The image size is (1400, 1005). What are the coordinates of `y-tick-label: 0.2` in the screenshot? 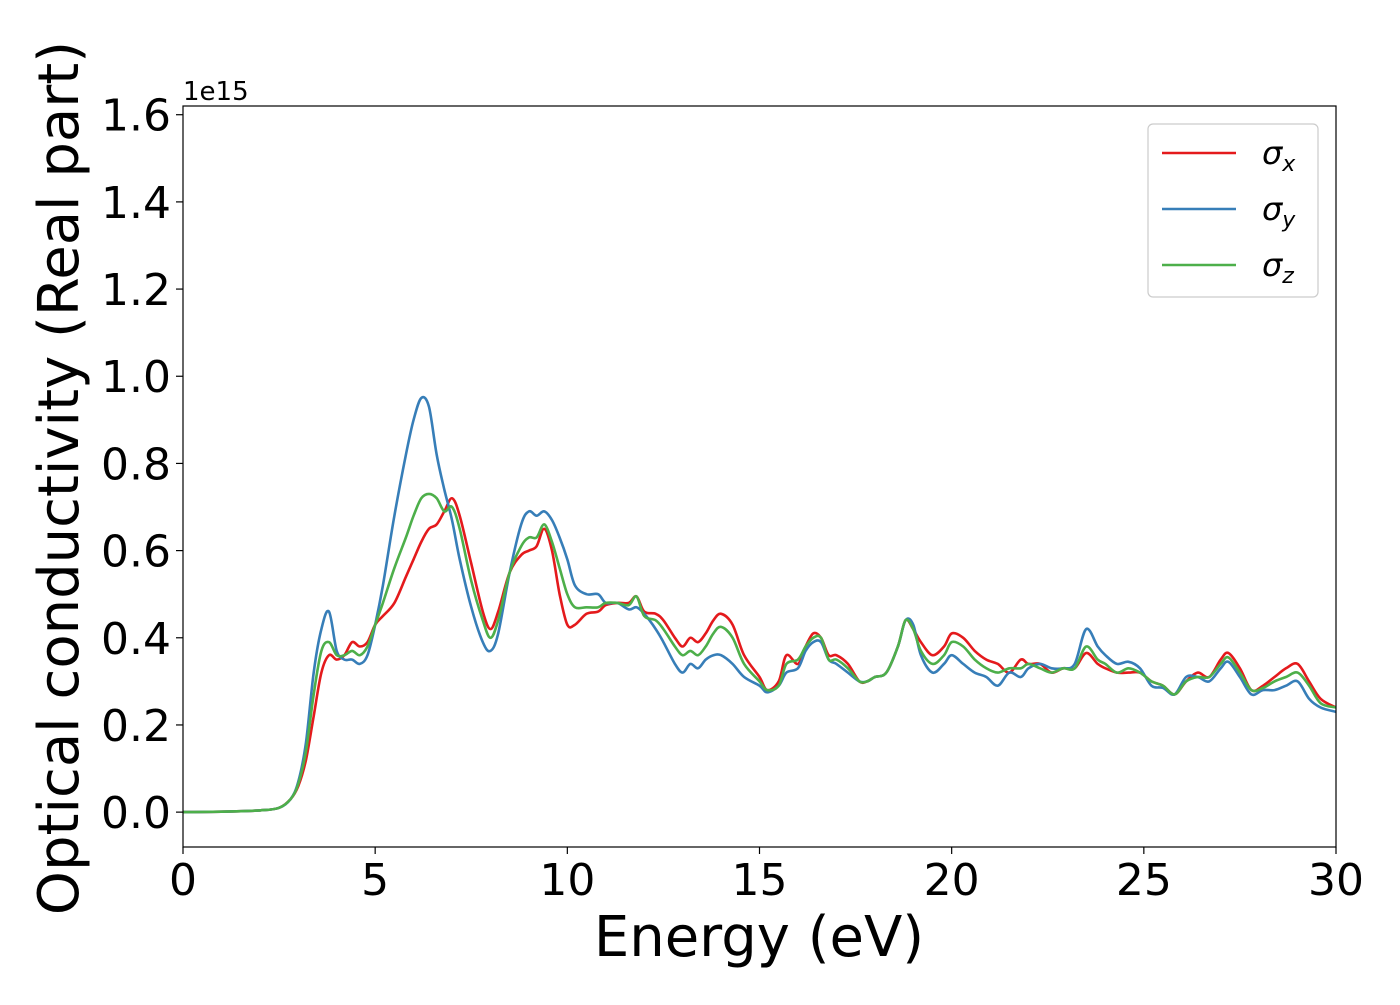 It's located at (136, 726).